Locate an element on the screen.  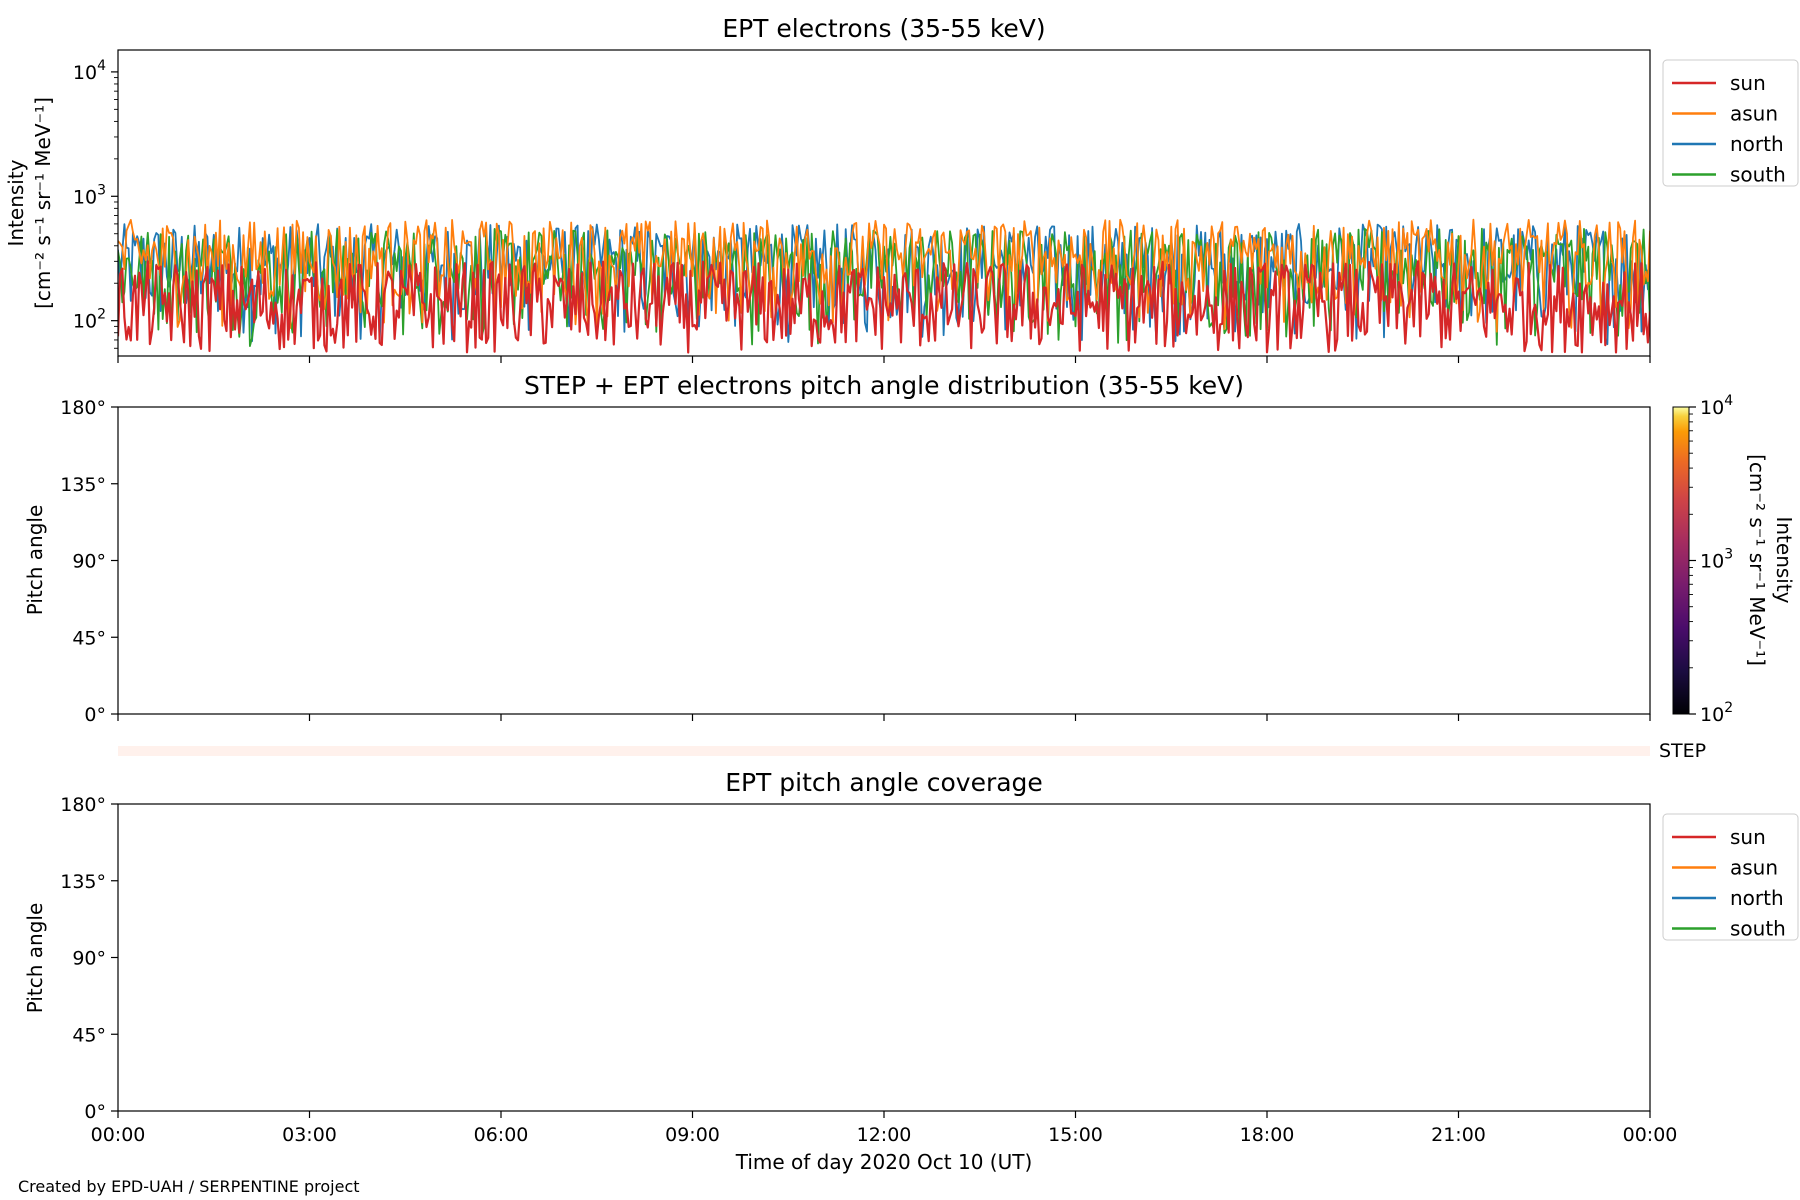
colorbar-ticks: 10² 10³ 10⁴ is located at coordinates (1711, 559).